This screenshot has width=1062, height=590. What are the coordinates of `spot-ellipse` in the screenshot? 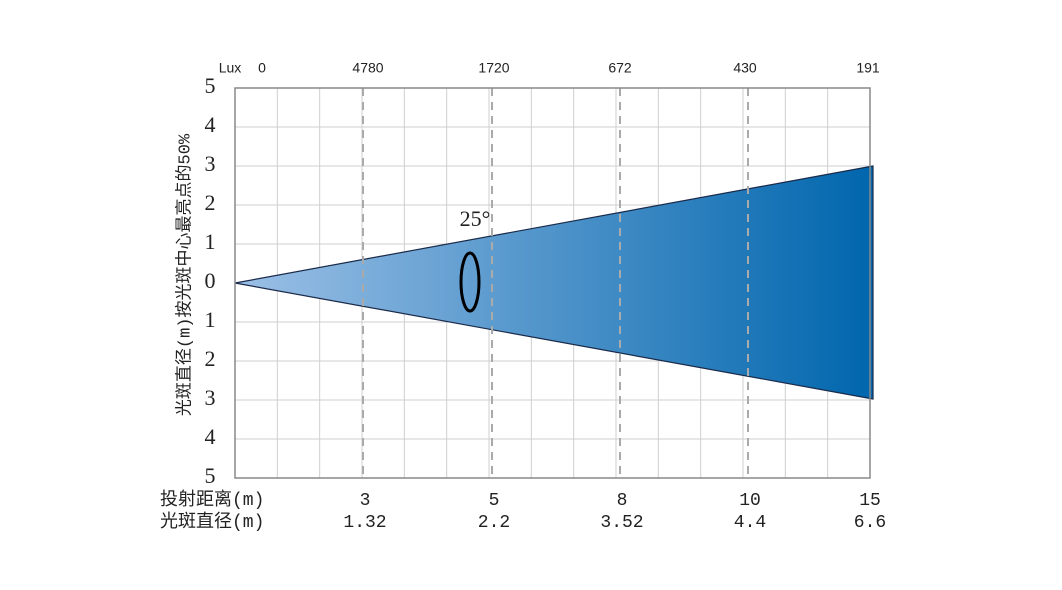 It's located at (470, 282).